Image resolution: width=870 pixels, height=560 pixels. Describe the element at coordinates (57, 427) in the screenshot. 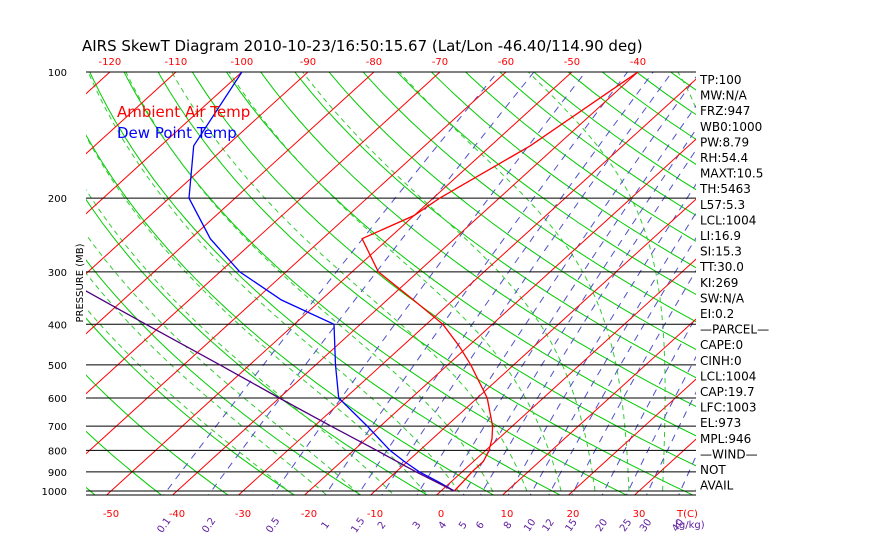

I see `pressure-tick-label: 700` at that location.